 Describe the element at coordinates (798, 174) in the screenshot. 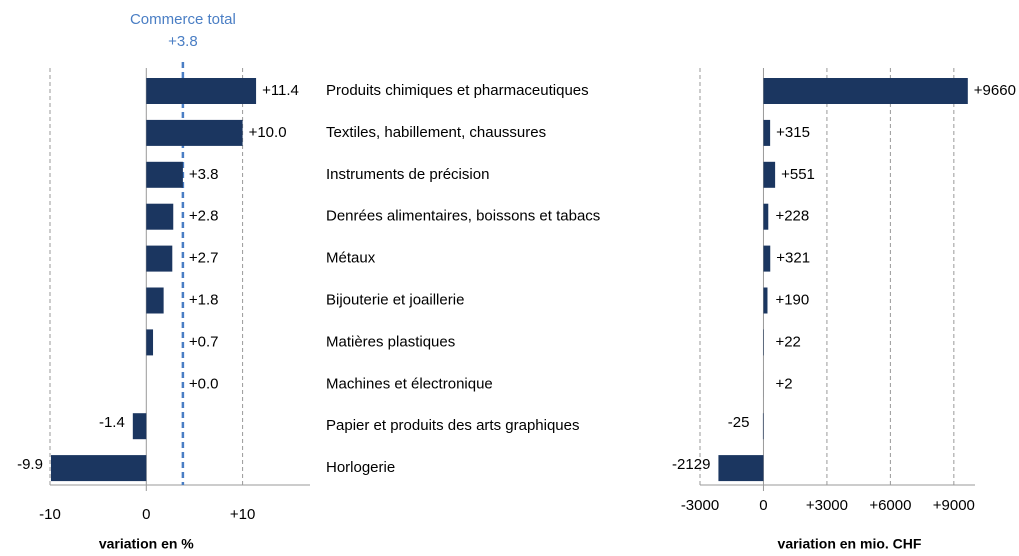

I see `value-label: +551` at that location.